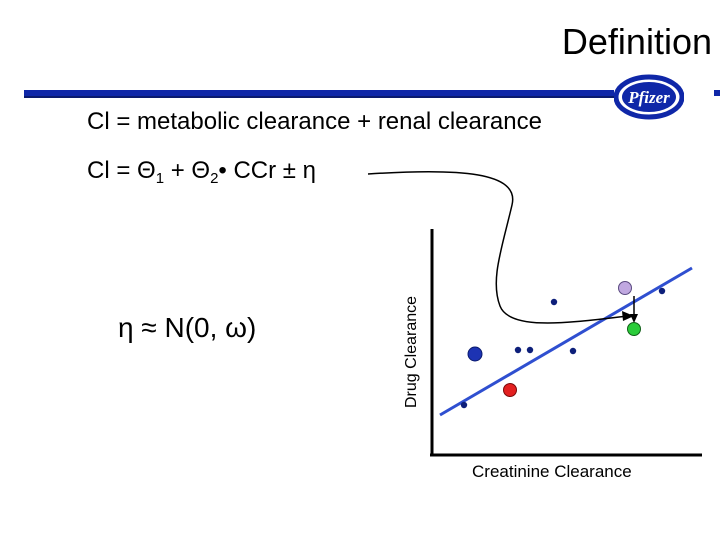  I want to click on eta-annotation-curve, so click(498, 247).